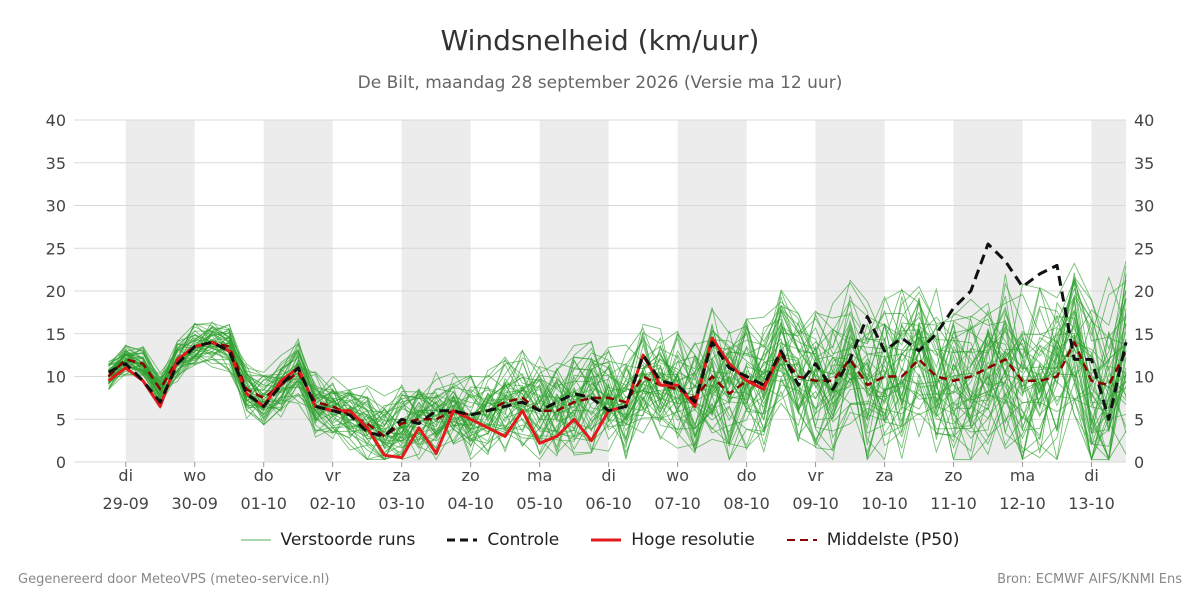 The height and width of the screenshot is (600, 1200). What do you see at coordinates (471, 475) in the screenshot?
I see `x-tick-day-5: zo` at bounding box center [471, 475].